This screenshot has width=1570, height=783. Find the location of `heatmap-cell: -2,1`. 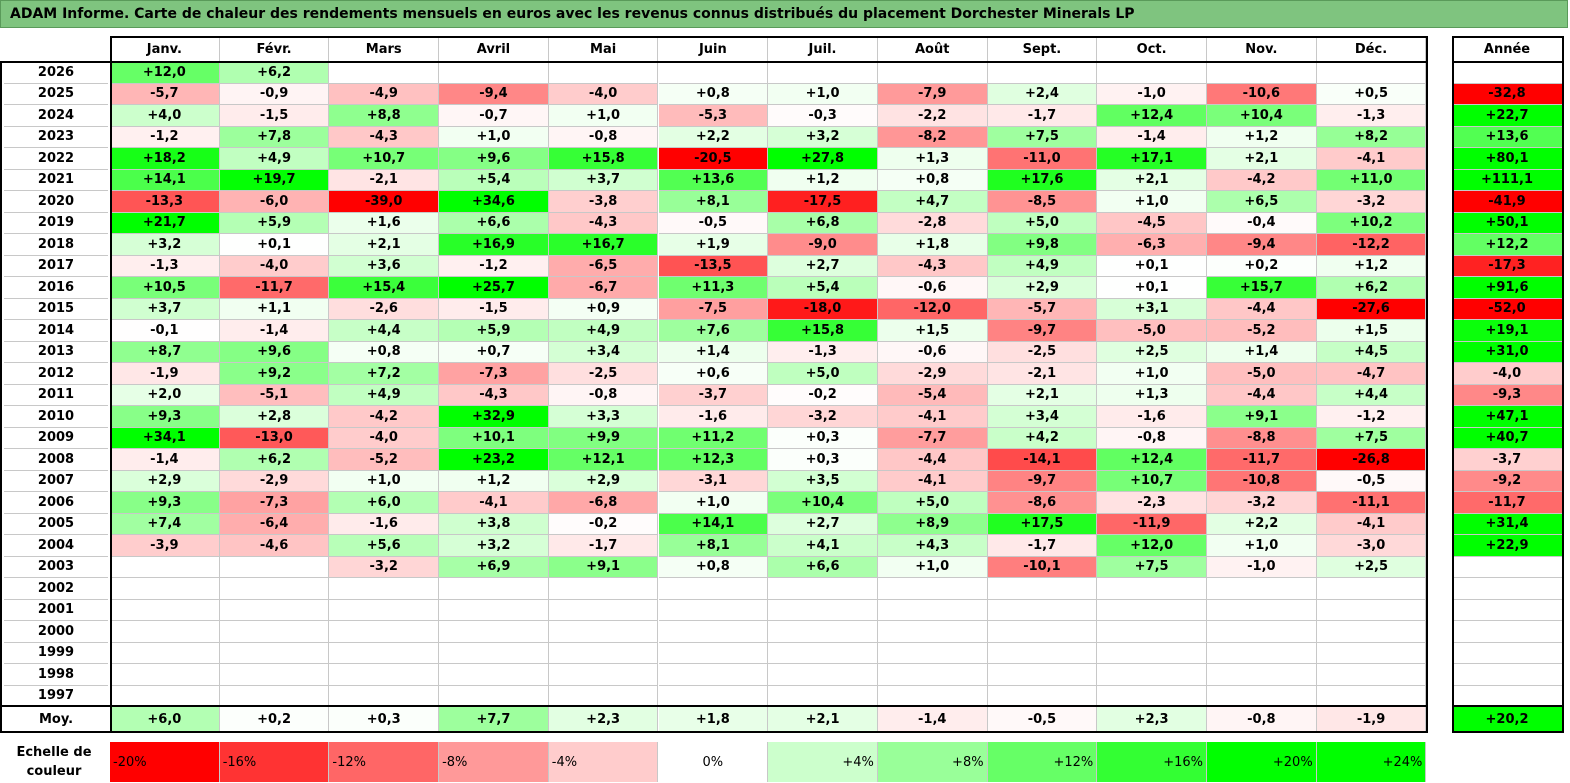

heatmap-cell: -2,1 is located at coordinates (1042, 374).